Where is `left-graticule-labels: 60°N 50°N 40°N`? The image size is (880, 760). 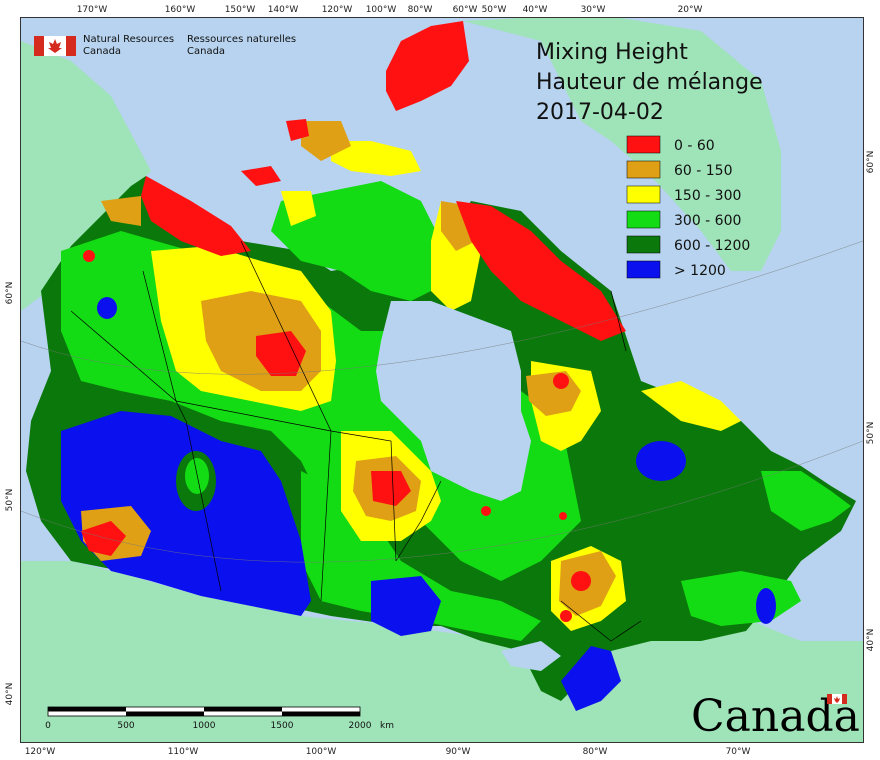
left-graticule-labels: 60°N 50°N 40°N is located at coordinates (10, 494).